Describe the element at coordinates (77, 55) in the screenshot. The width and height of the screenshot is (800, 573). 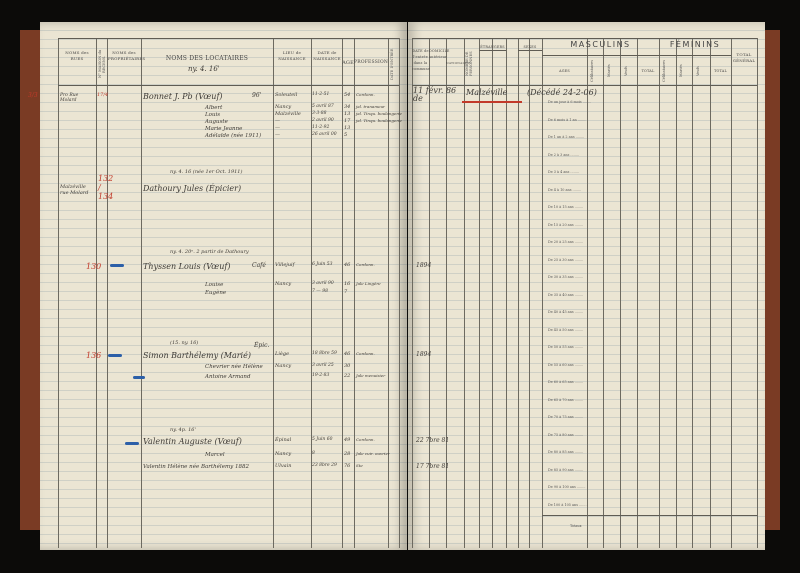
I see `header-noms-rues: NOMS des RUES` at that location.